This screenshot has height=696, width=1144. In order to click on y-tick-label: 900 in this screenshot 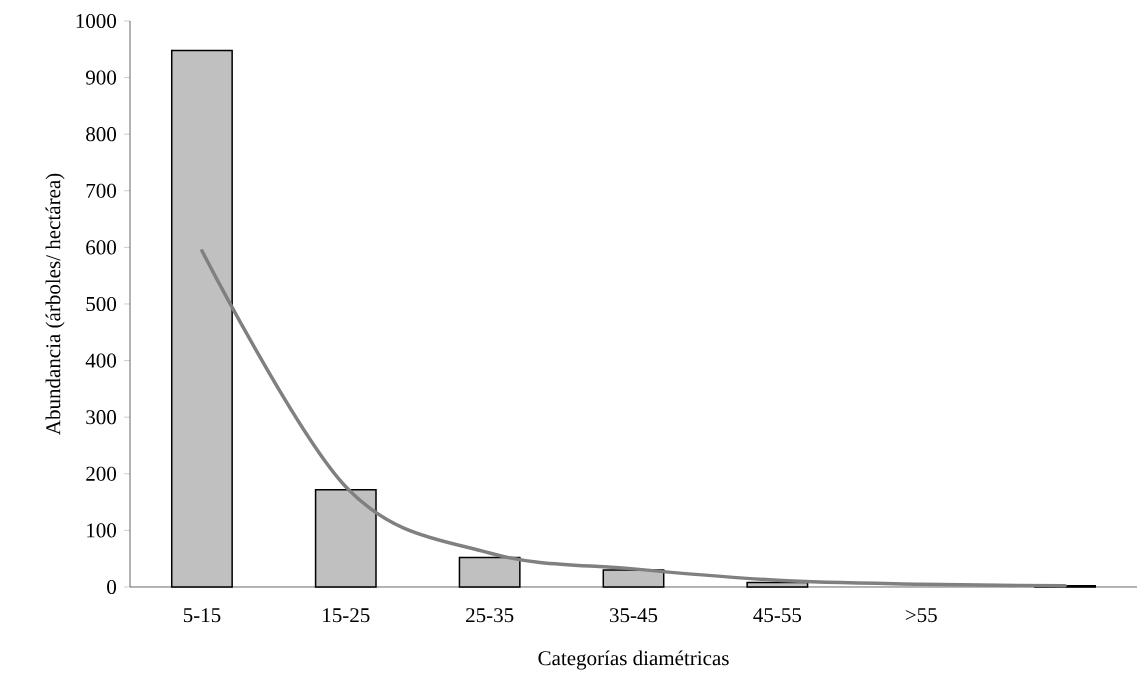, I will do `click(101, 77)`.